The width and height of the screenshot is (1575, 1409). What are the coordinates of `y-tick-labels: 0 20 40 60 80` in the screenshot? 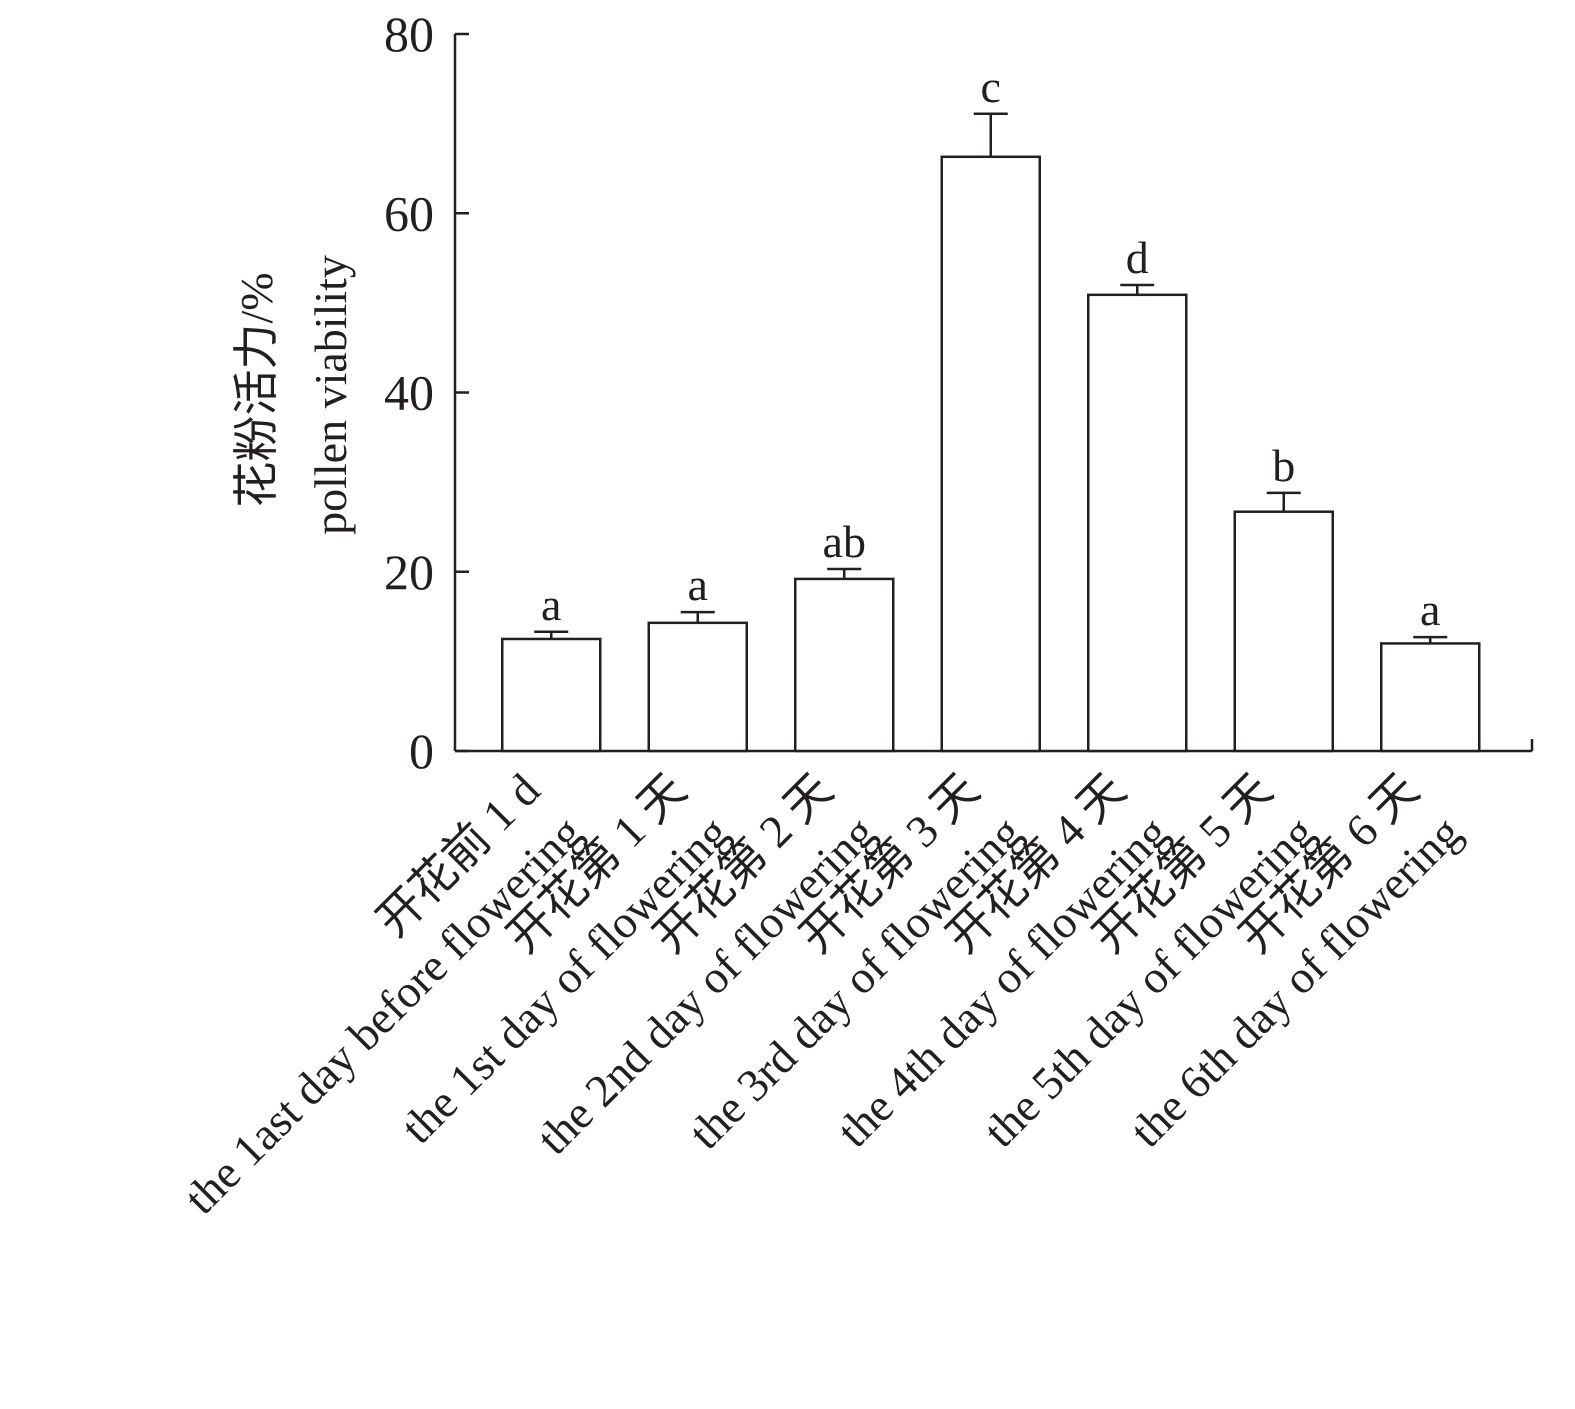 It's located at (409, 392).